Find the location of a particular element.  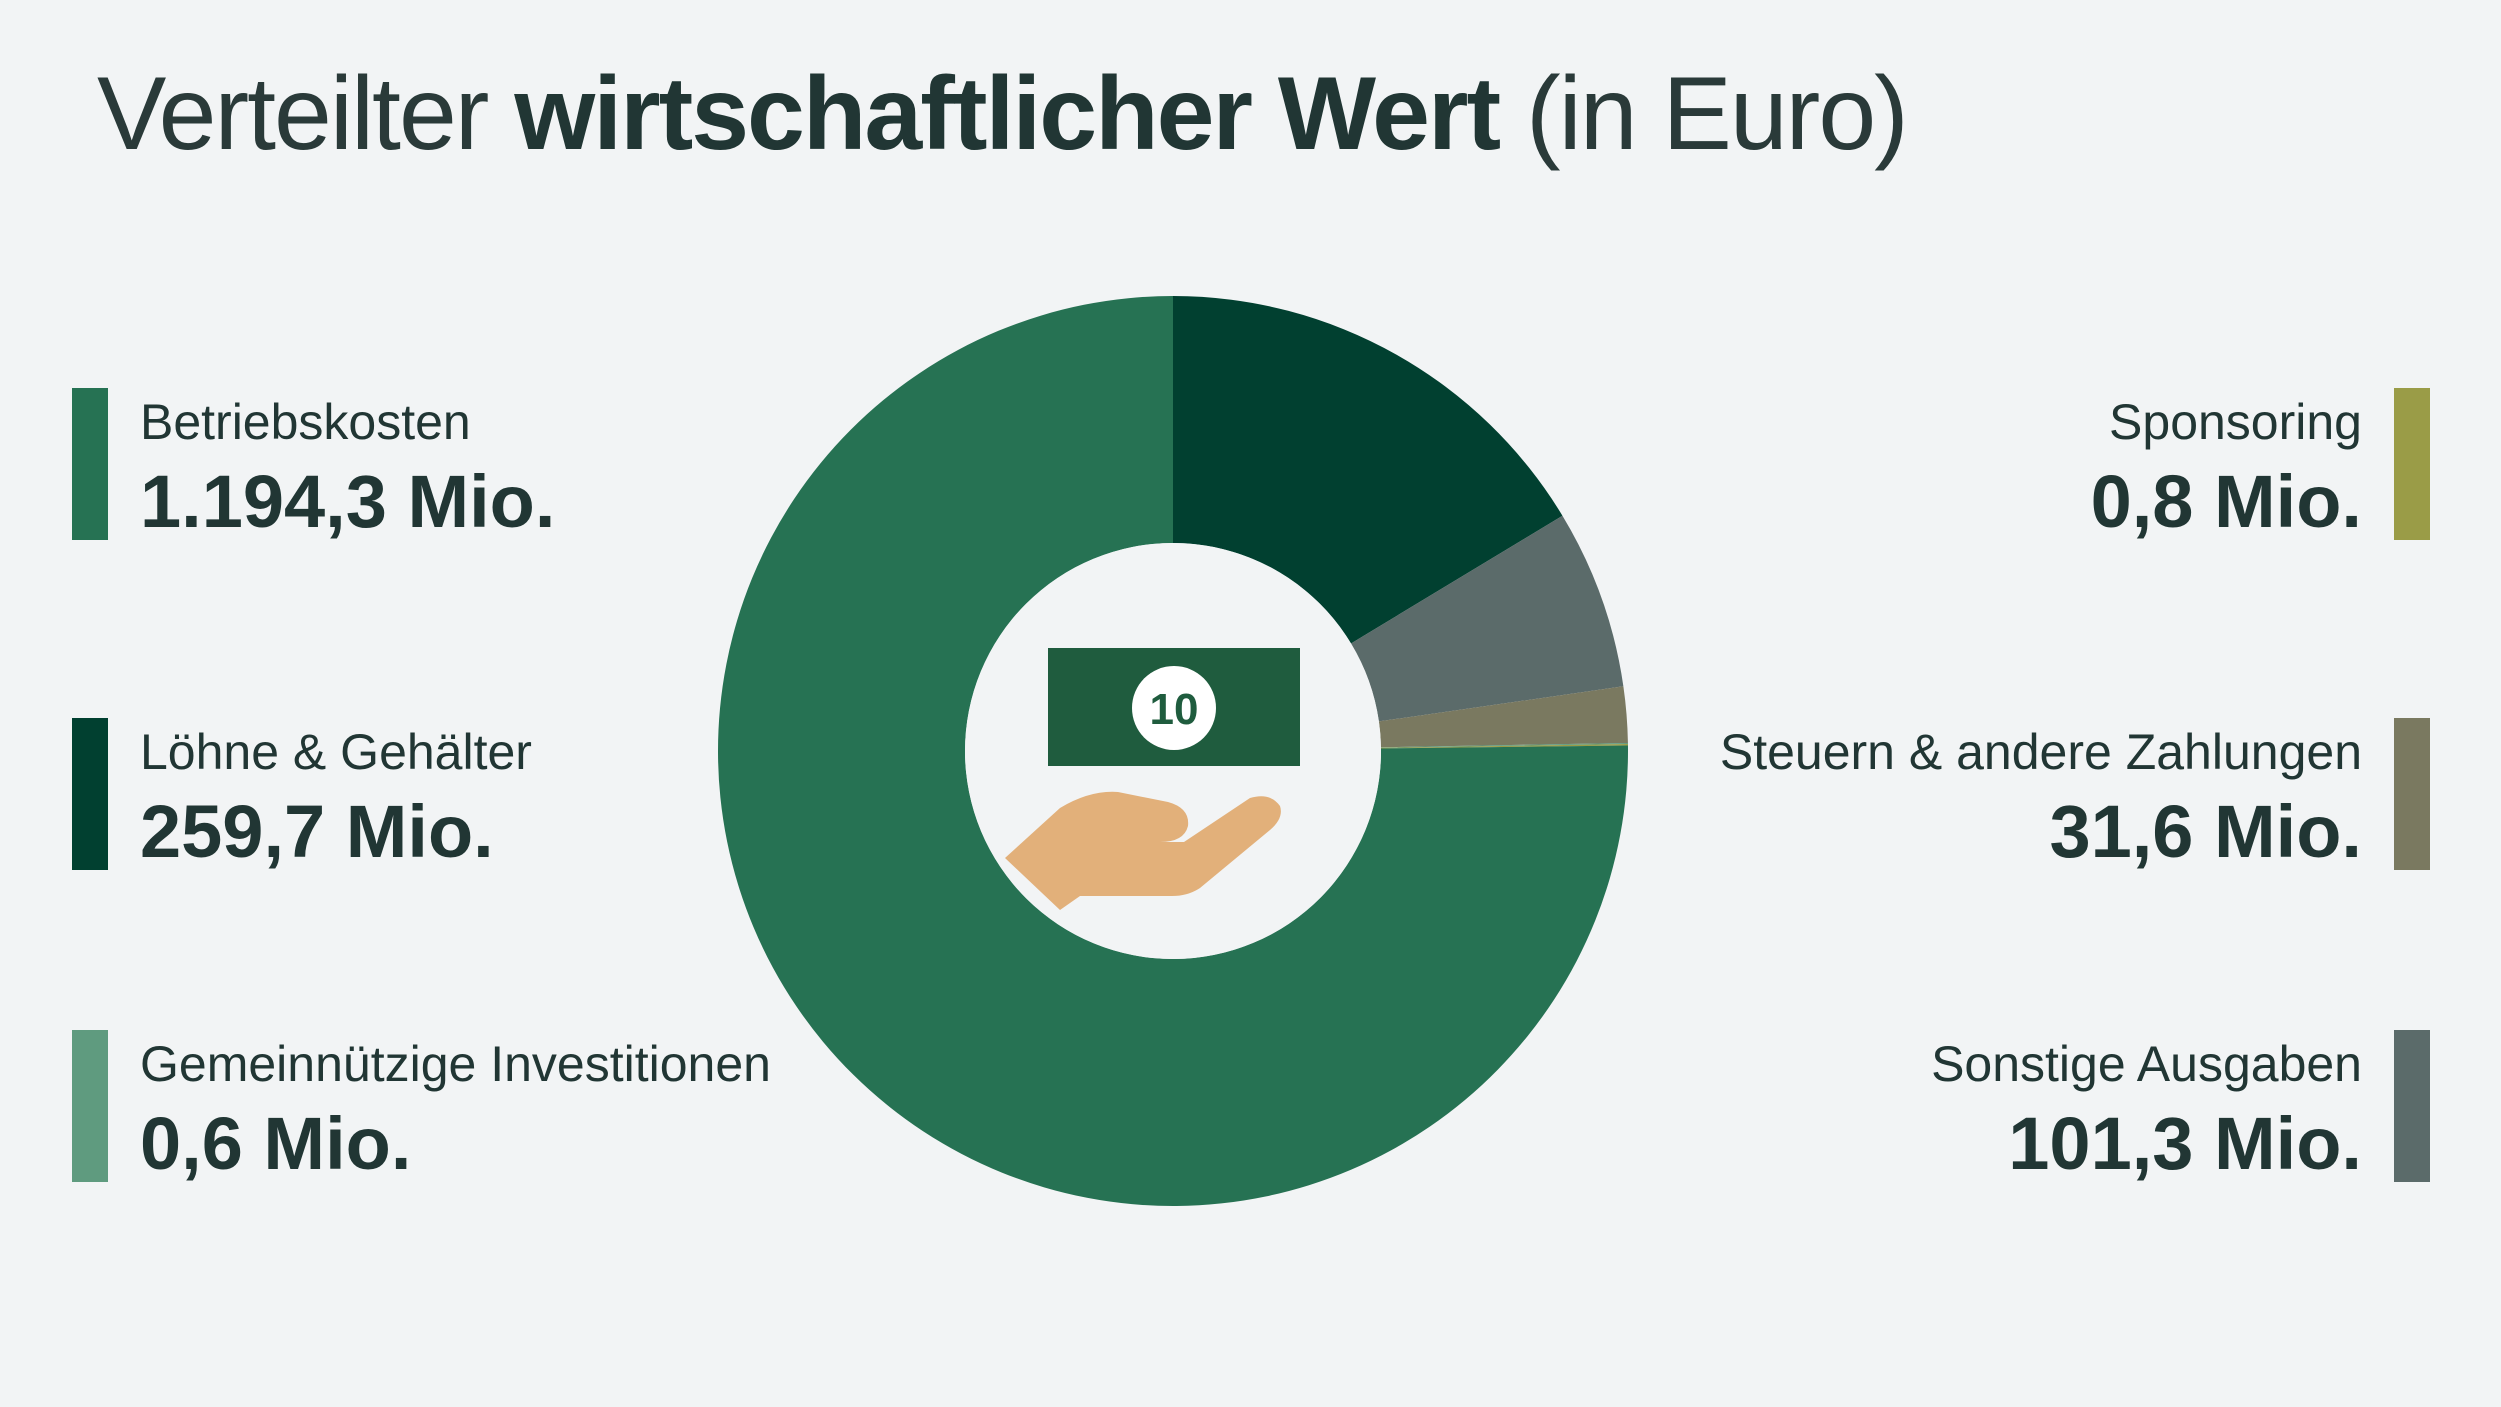

legend-value: 259,7 Mio. is located at coordinates (317, 831).